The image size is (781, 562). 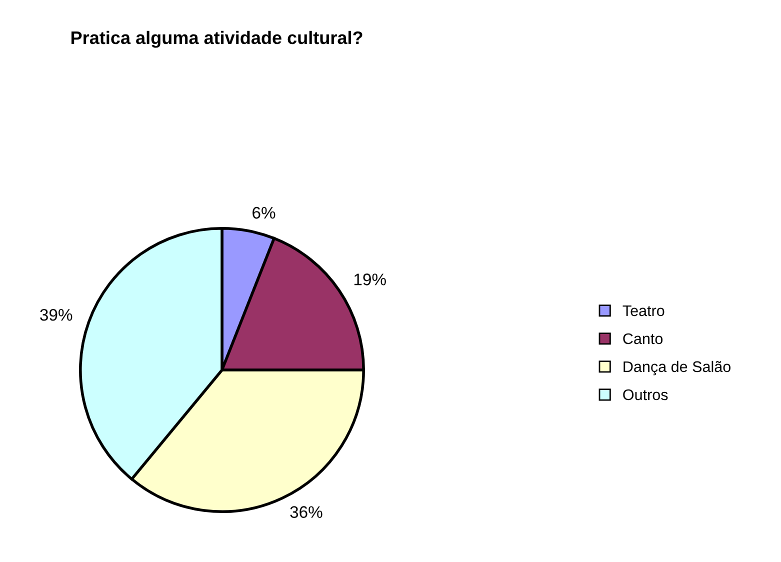 What do you see at coordinates (56, 314) in the screenshot?
I see `data-label: 39%` at bounding box center [56, 314].